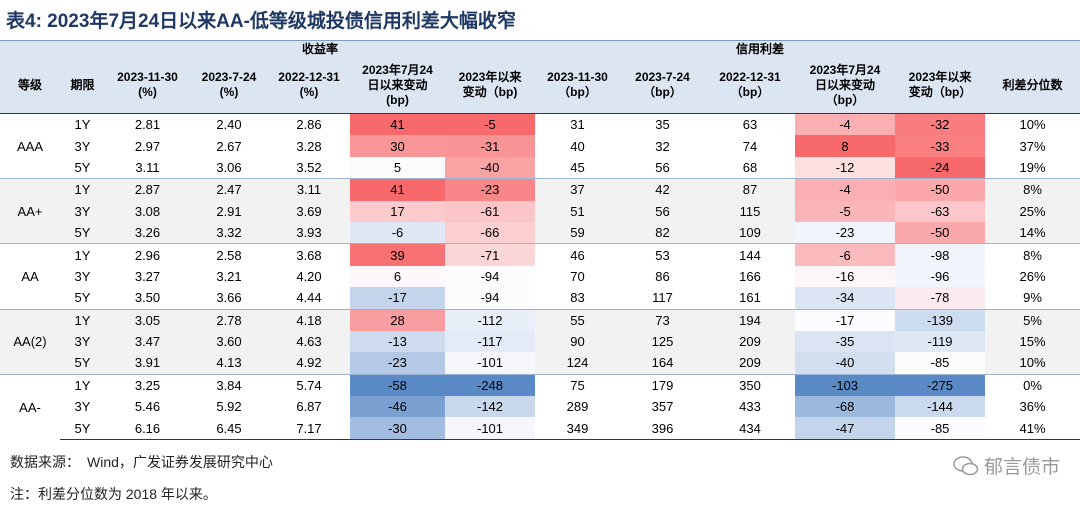  What do you see at coordinates (147, 298) in the screenshot?
I see `value-cell: 3.50` at bounding box center [147, 298].